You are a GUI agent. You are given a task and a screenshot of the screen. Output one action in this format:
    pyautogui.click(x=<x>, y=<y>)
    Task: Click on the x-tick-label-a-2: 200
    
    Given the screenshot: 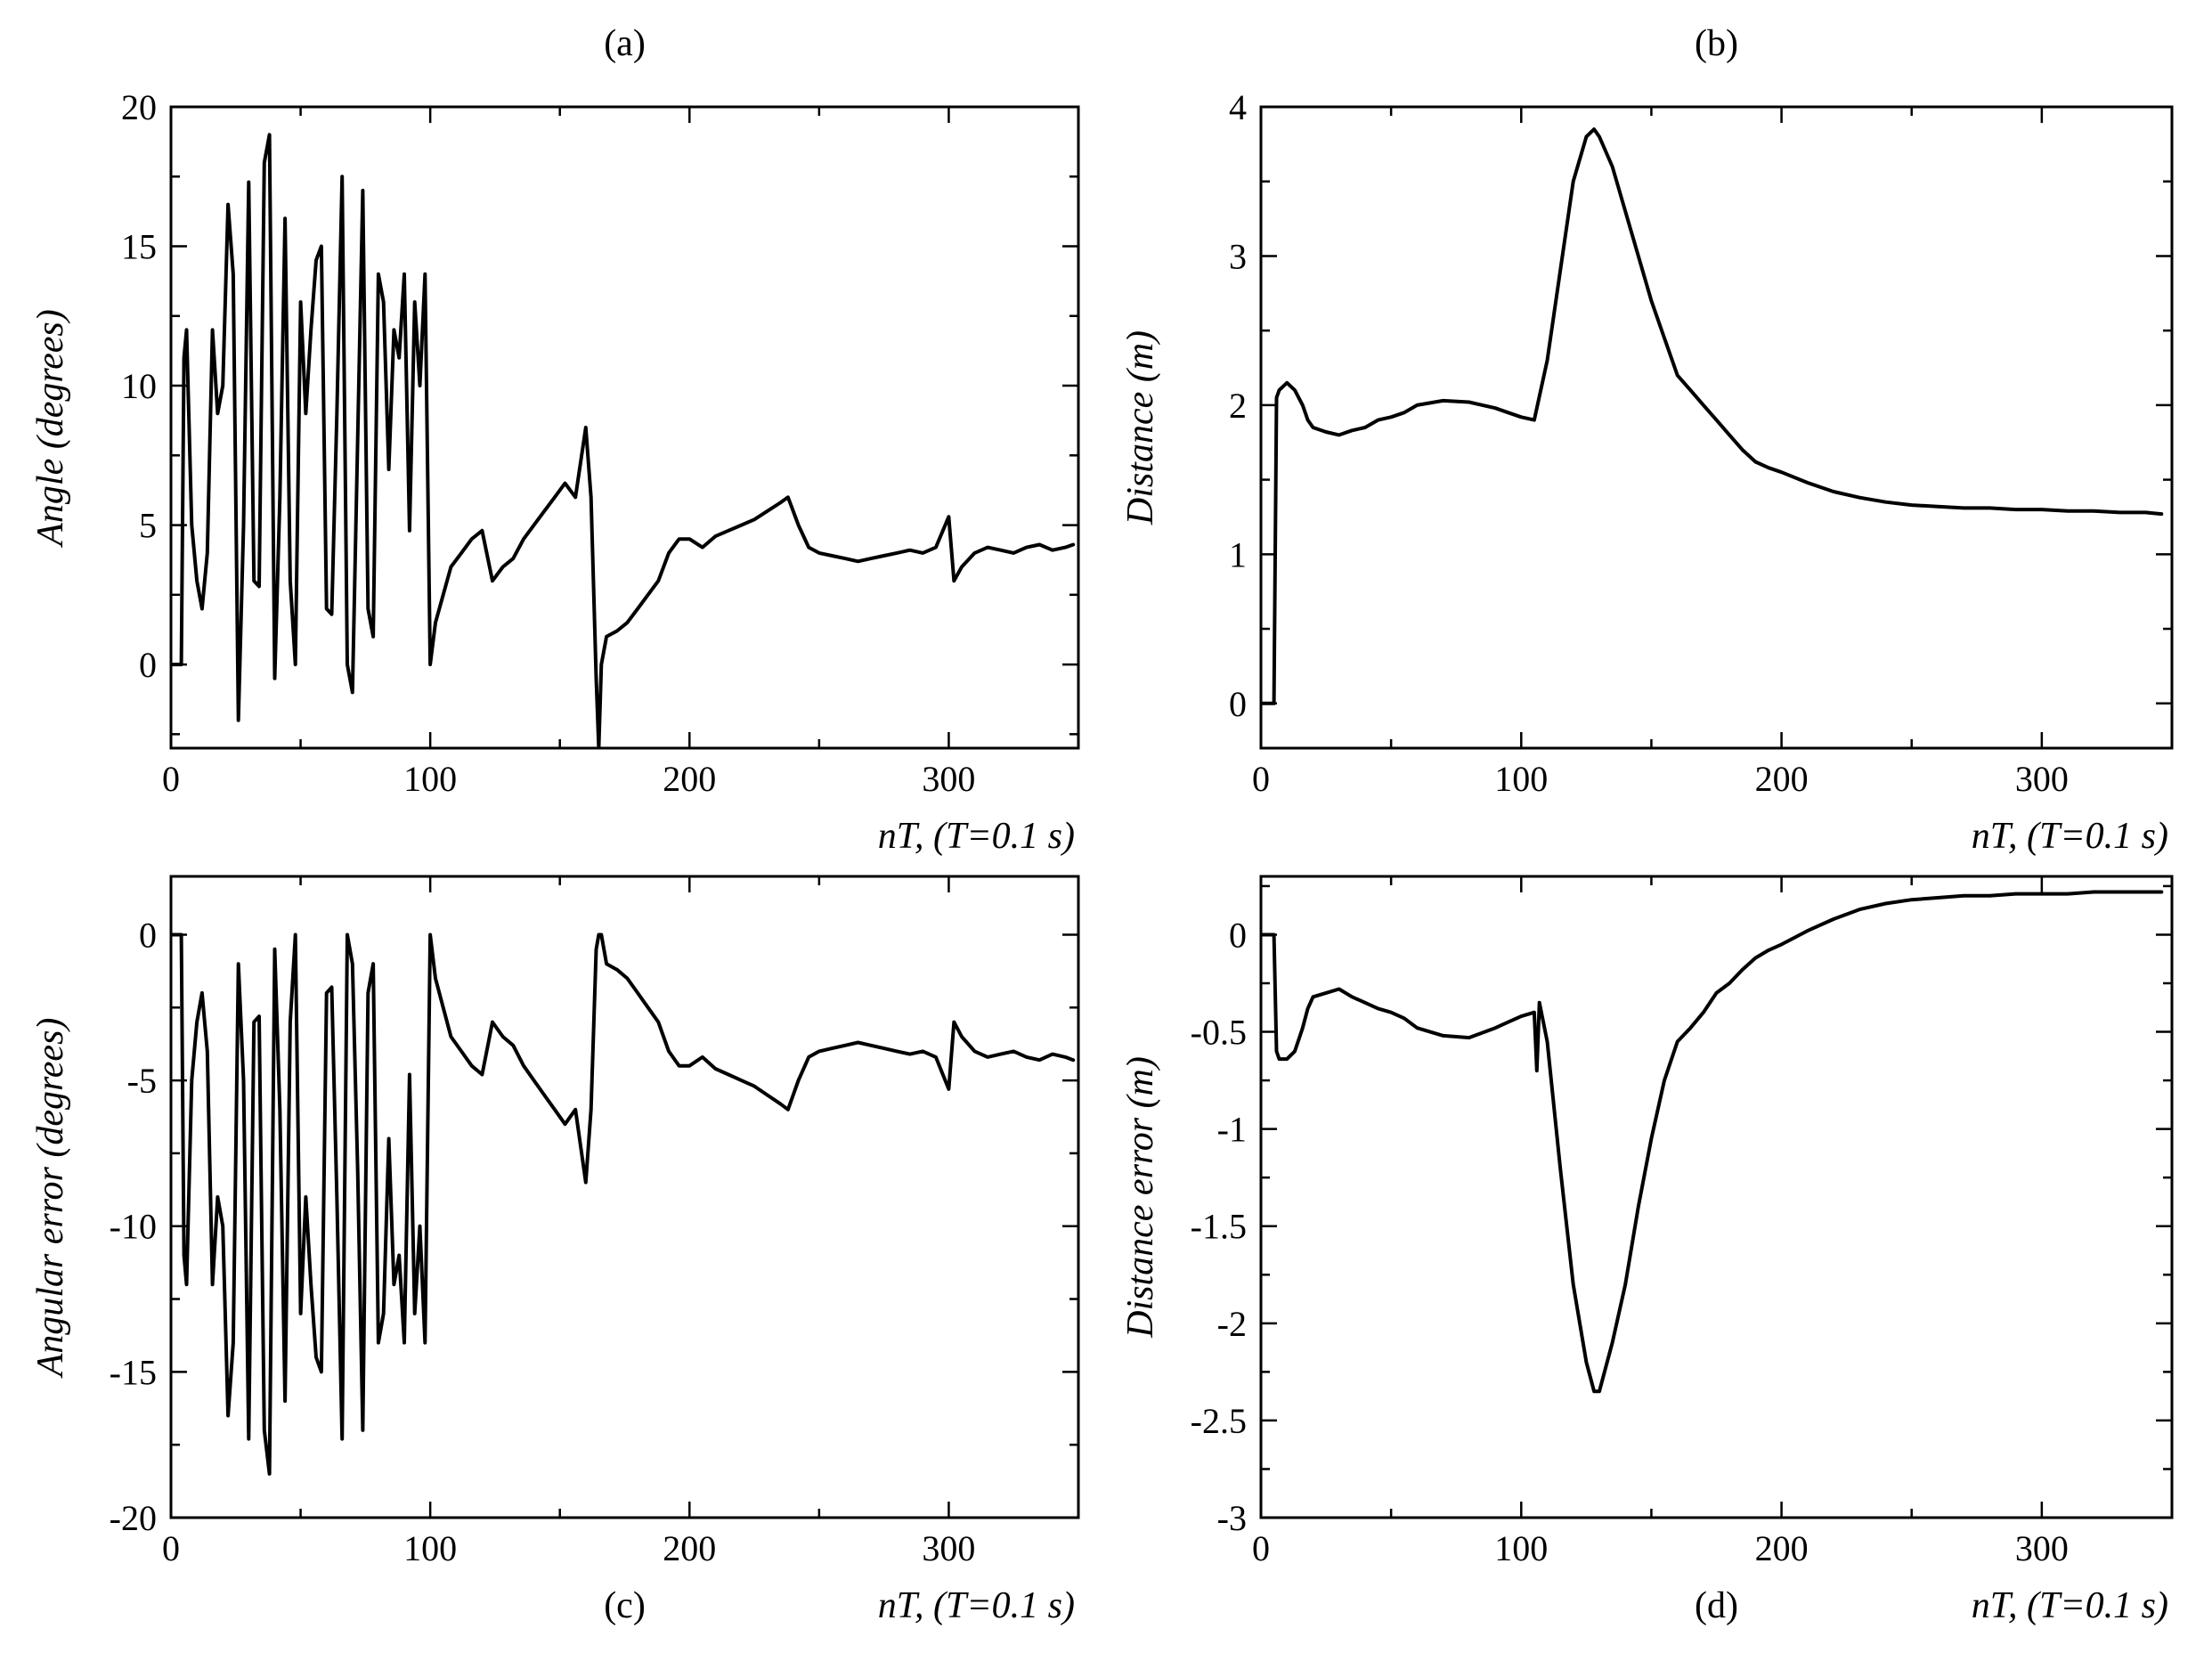 What is the action you would take?
    pyautogui.click(x=689, y=779)
    